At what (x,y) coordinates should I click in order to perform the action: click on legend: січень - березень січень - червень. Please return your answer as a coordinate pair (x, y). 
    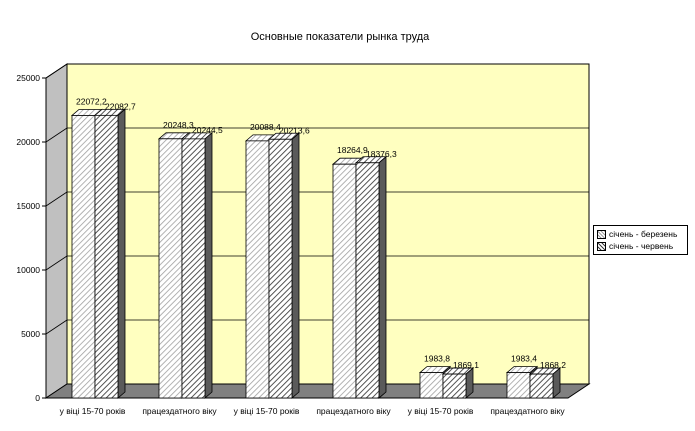
    Looking at the image, I should click on (640, 240).